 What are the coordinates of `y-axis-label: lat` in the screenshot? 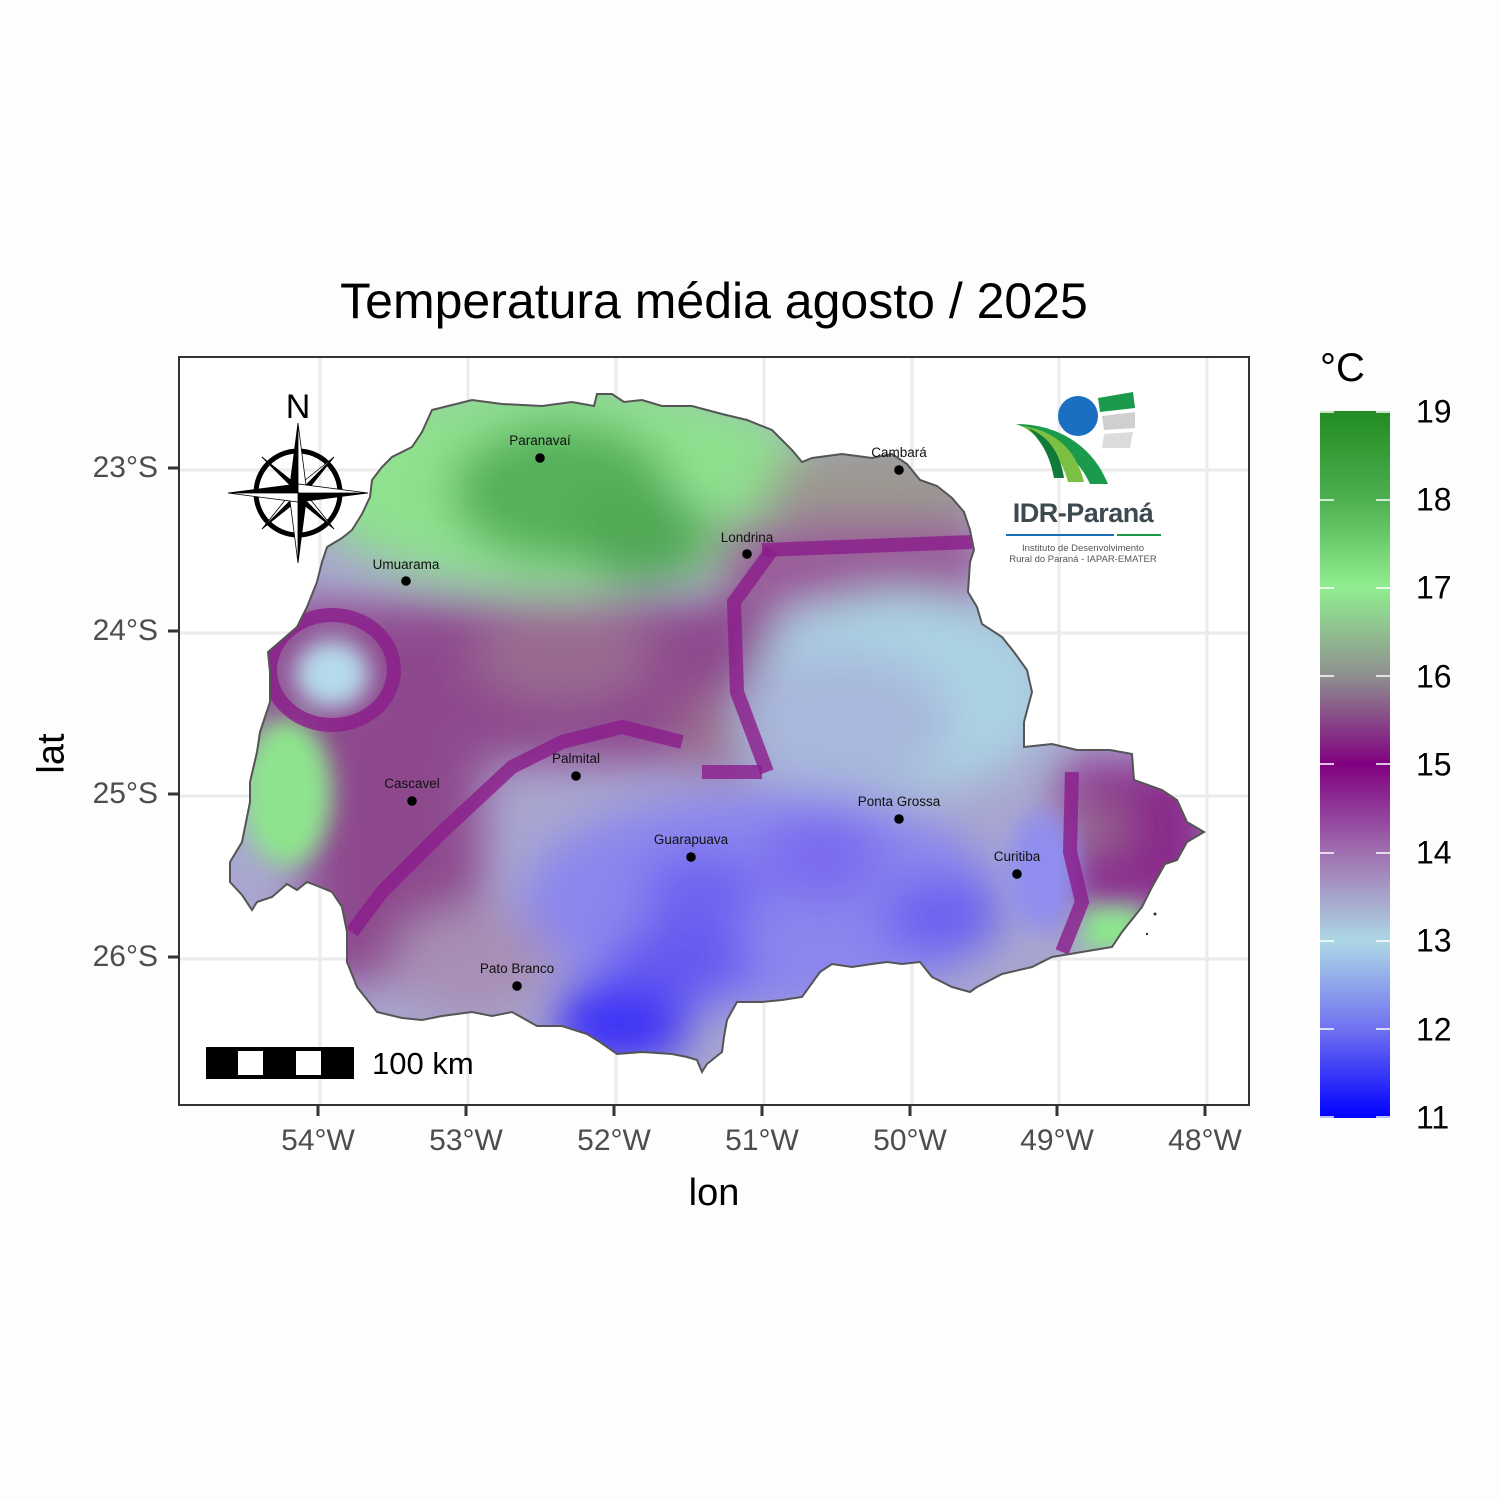 It's located at (51, 753).